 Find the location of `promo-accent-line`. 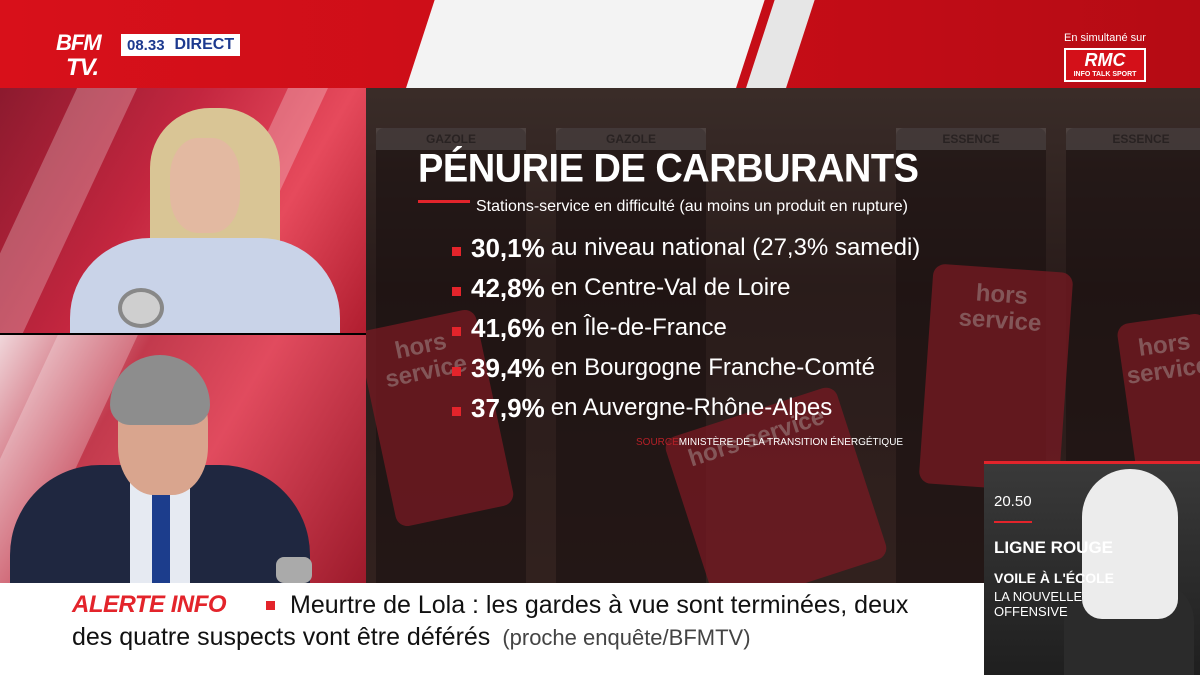

promo-accent-line is located at coordinates (1013, 522).